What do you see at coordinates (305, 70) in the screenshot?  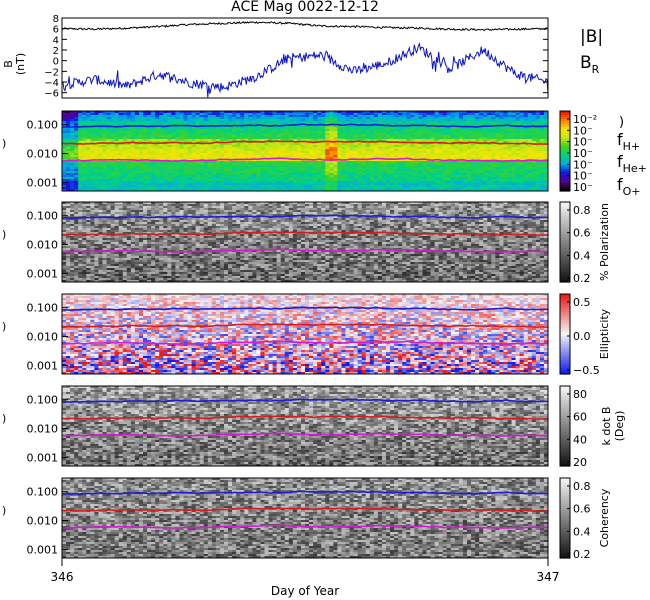 I see `series-b-radial-line` at bounding box center [305, 70].